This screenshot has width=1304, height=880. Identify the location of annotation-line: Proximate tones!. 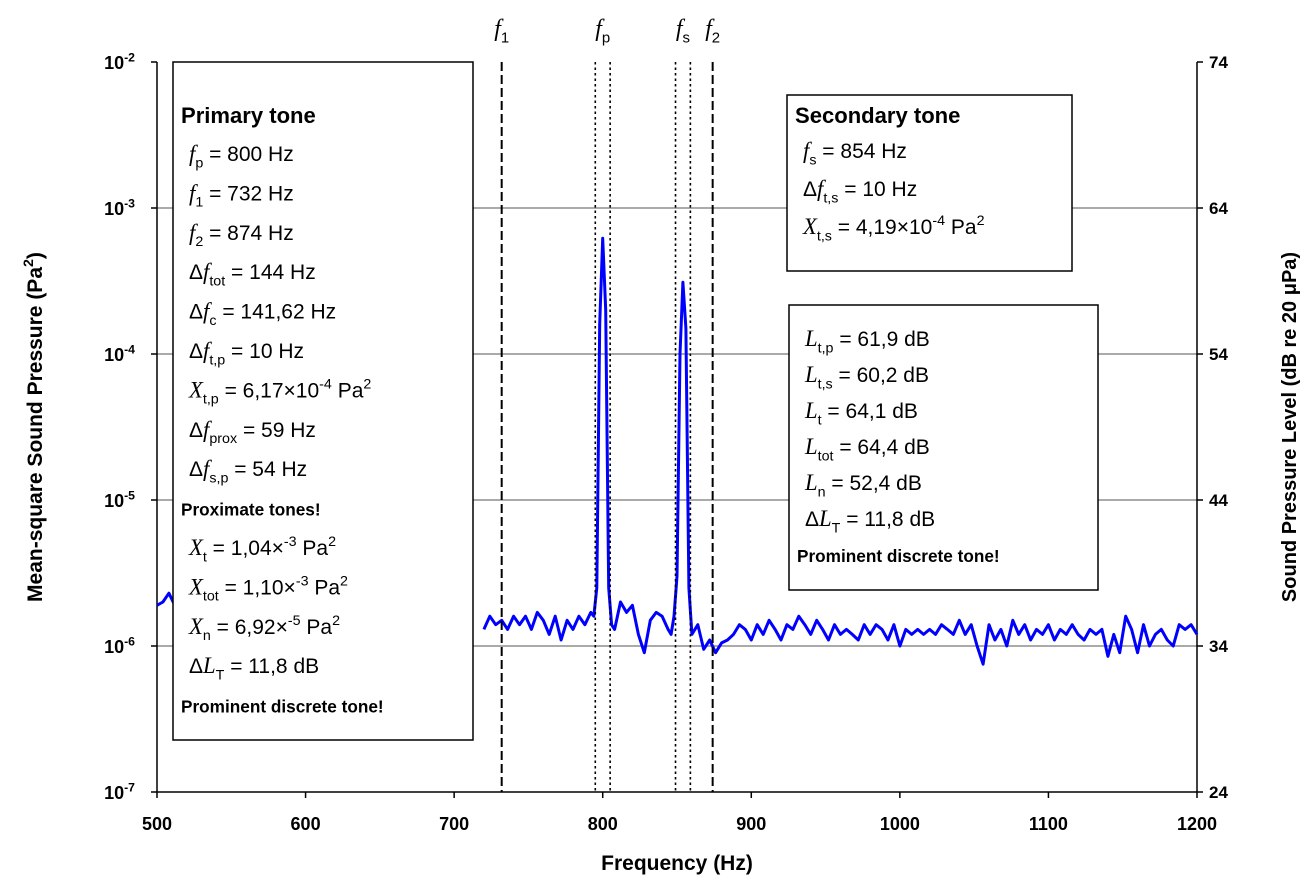
(251, 510).